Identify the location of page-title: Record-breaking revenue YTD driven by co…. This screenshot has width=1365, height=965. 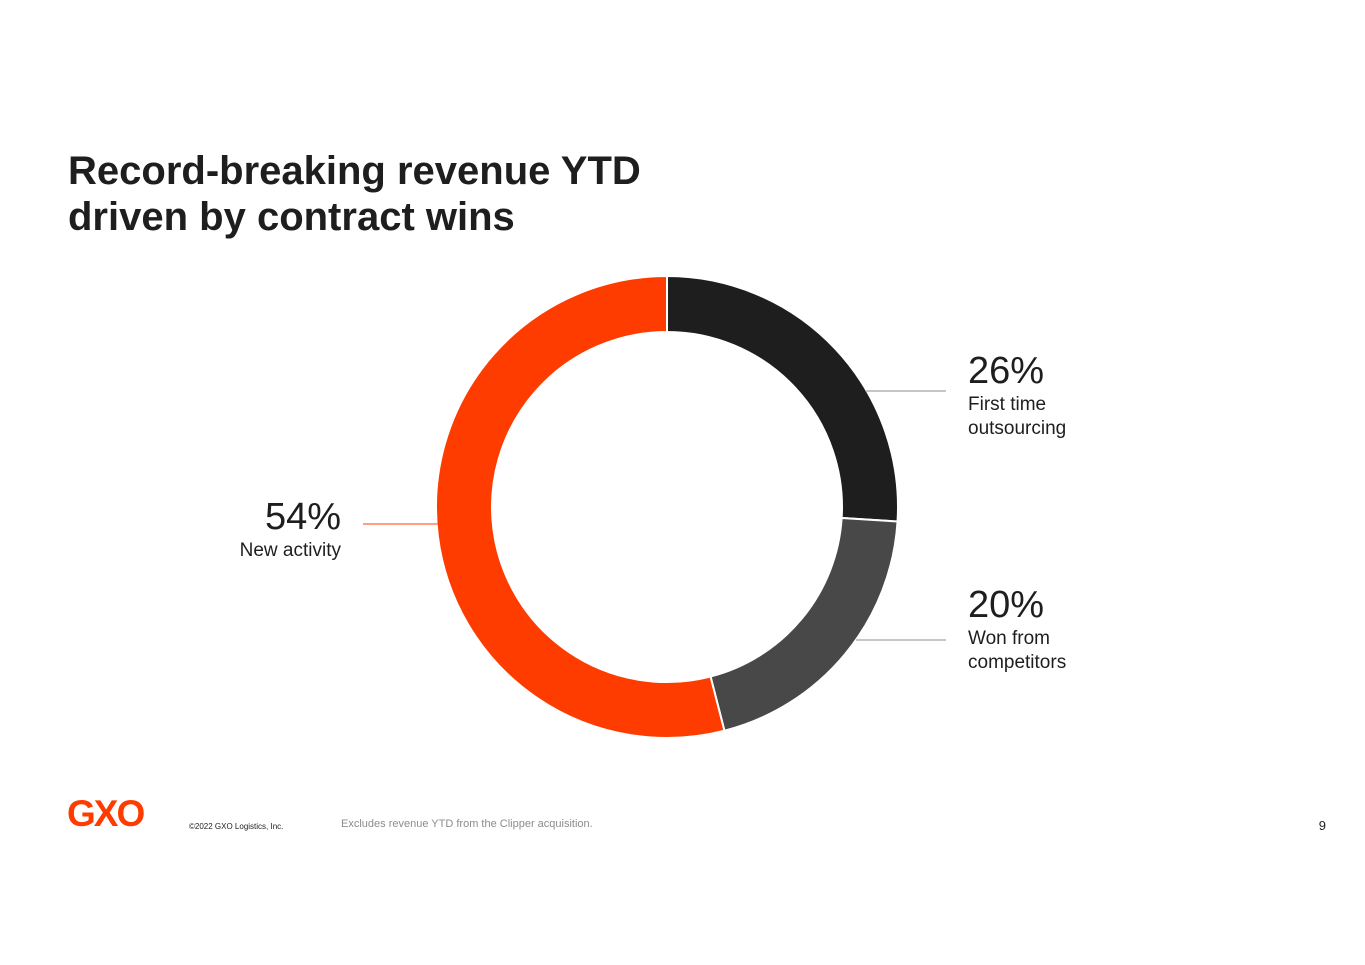
(354, 194).